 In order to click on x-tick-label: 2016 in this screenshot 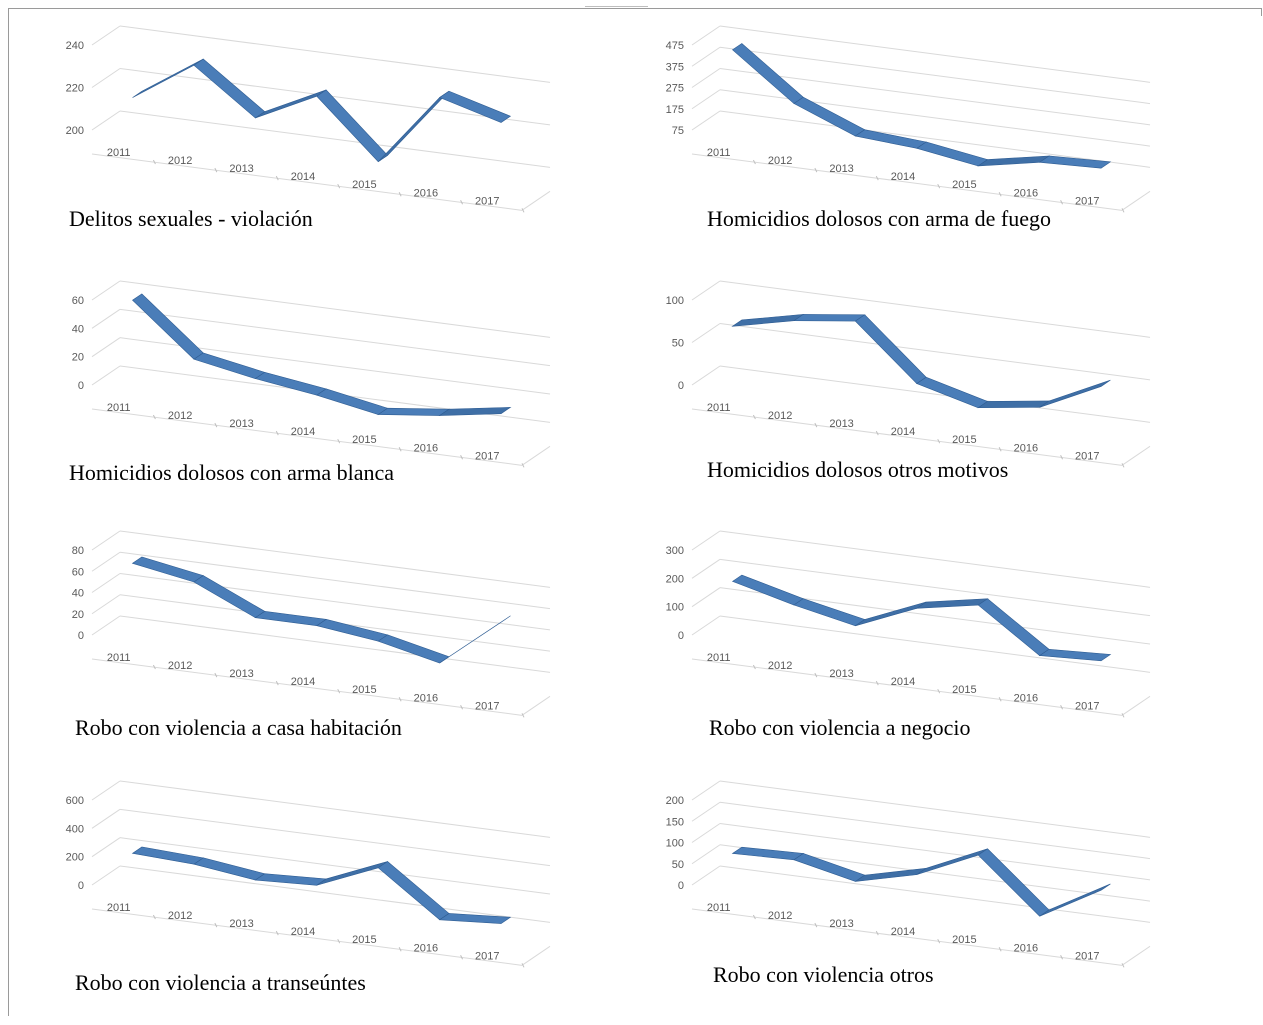, I will do `click(1026, 948)`.